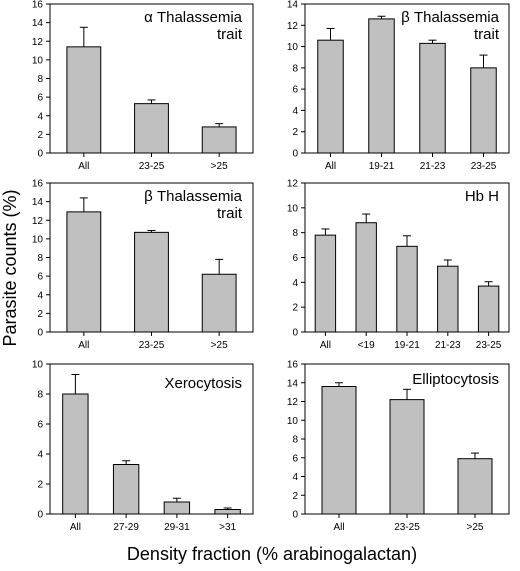 Image resolution: width=520 pixels, height=571 pixels. I want to click on x-tick-label: 27-29, so click(126, 527).